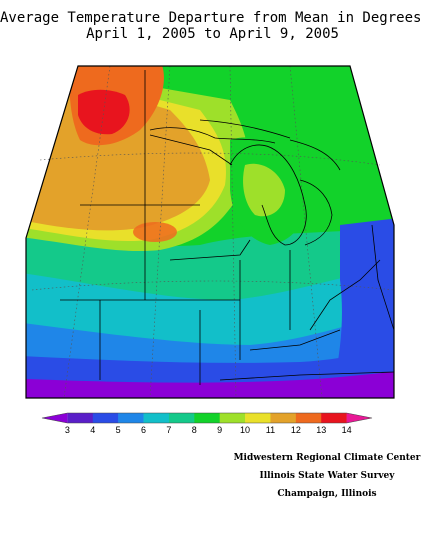 The width and height of the screenshot is (425, 550). I want to click on legend-tick-label: 13, so click(321, 430).